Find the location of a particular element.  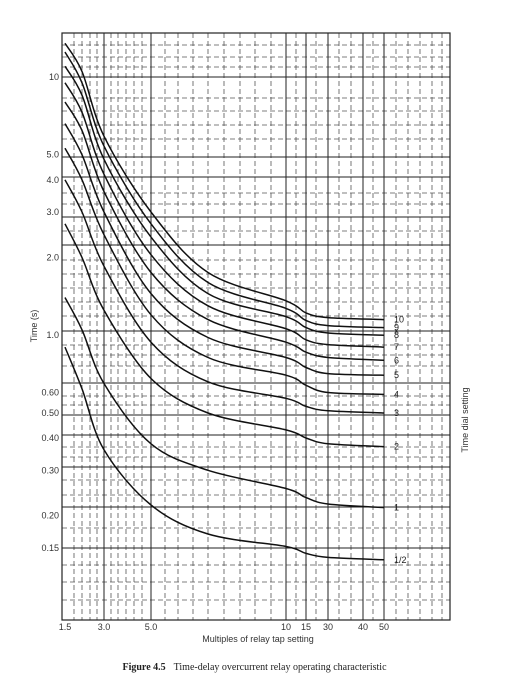

y-tick-label: 10 is located at coordinates (54, 77).